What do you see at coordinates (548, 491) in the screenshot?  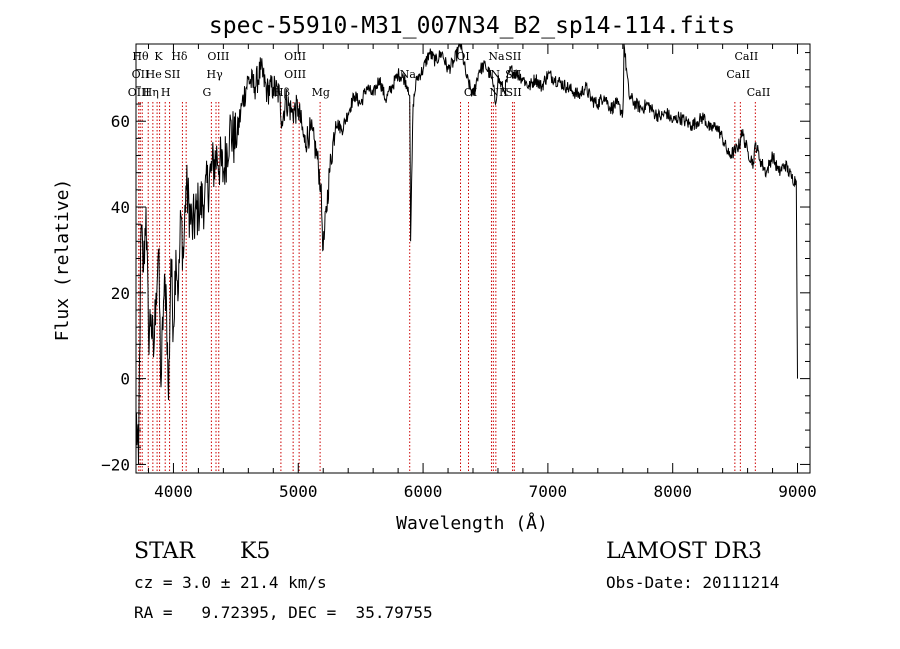 I see `x-tick-label: 7000` at bounding box center [548, 491].